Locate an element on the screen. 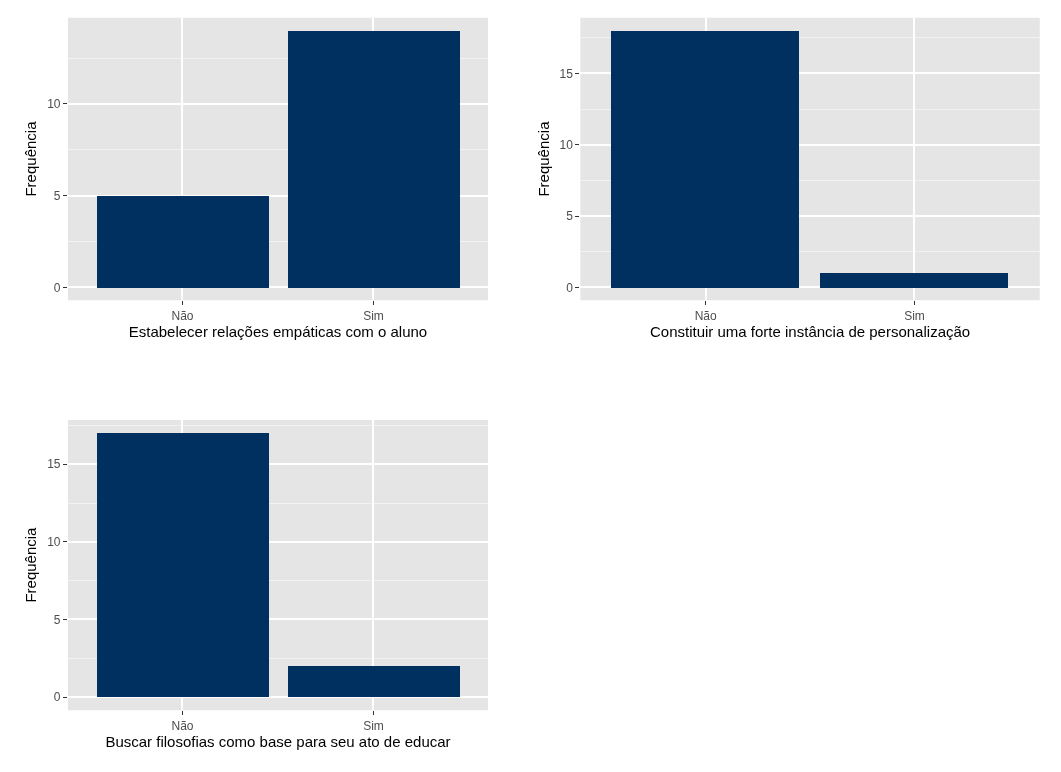 The height and width of the screenshot is (772, 1061). x-axis-title: Estabelecer relações empáticas com o aluno is located at coordinates (278, 331).